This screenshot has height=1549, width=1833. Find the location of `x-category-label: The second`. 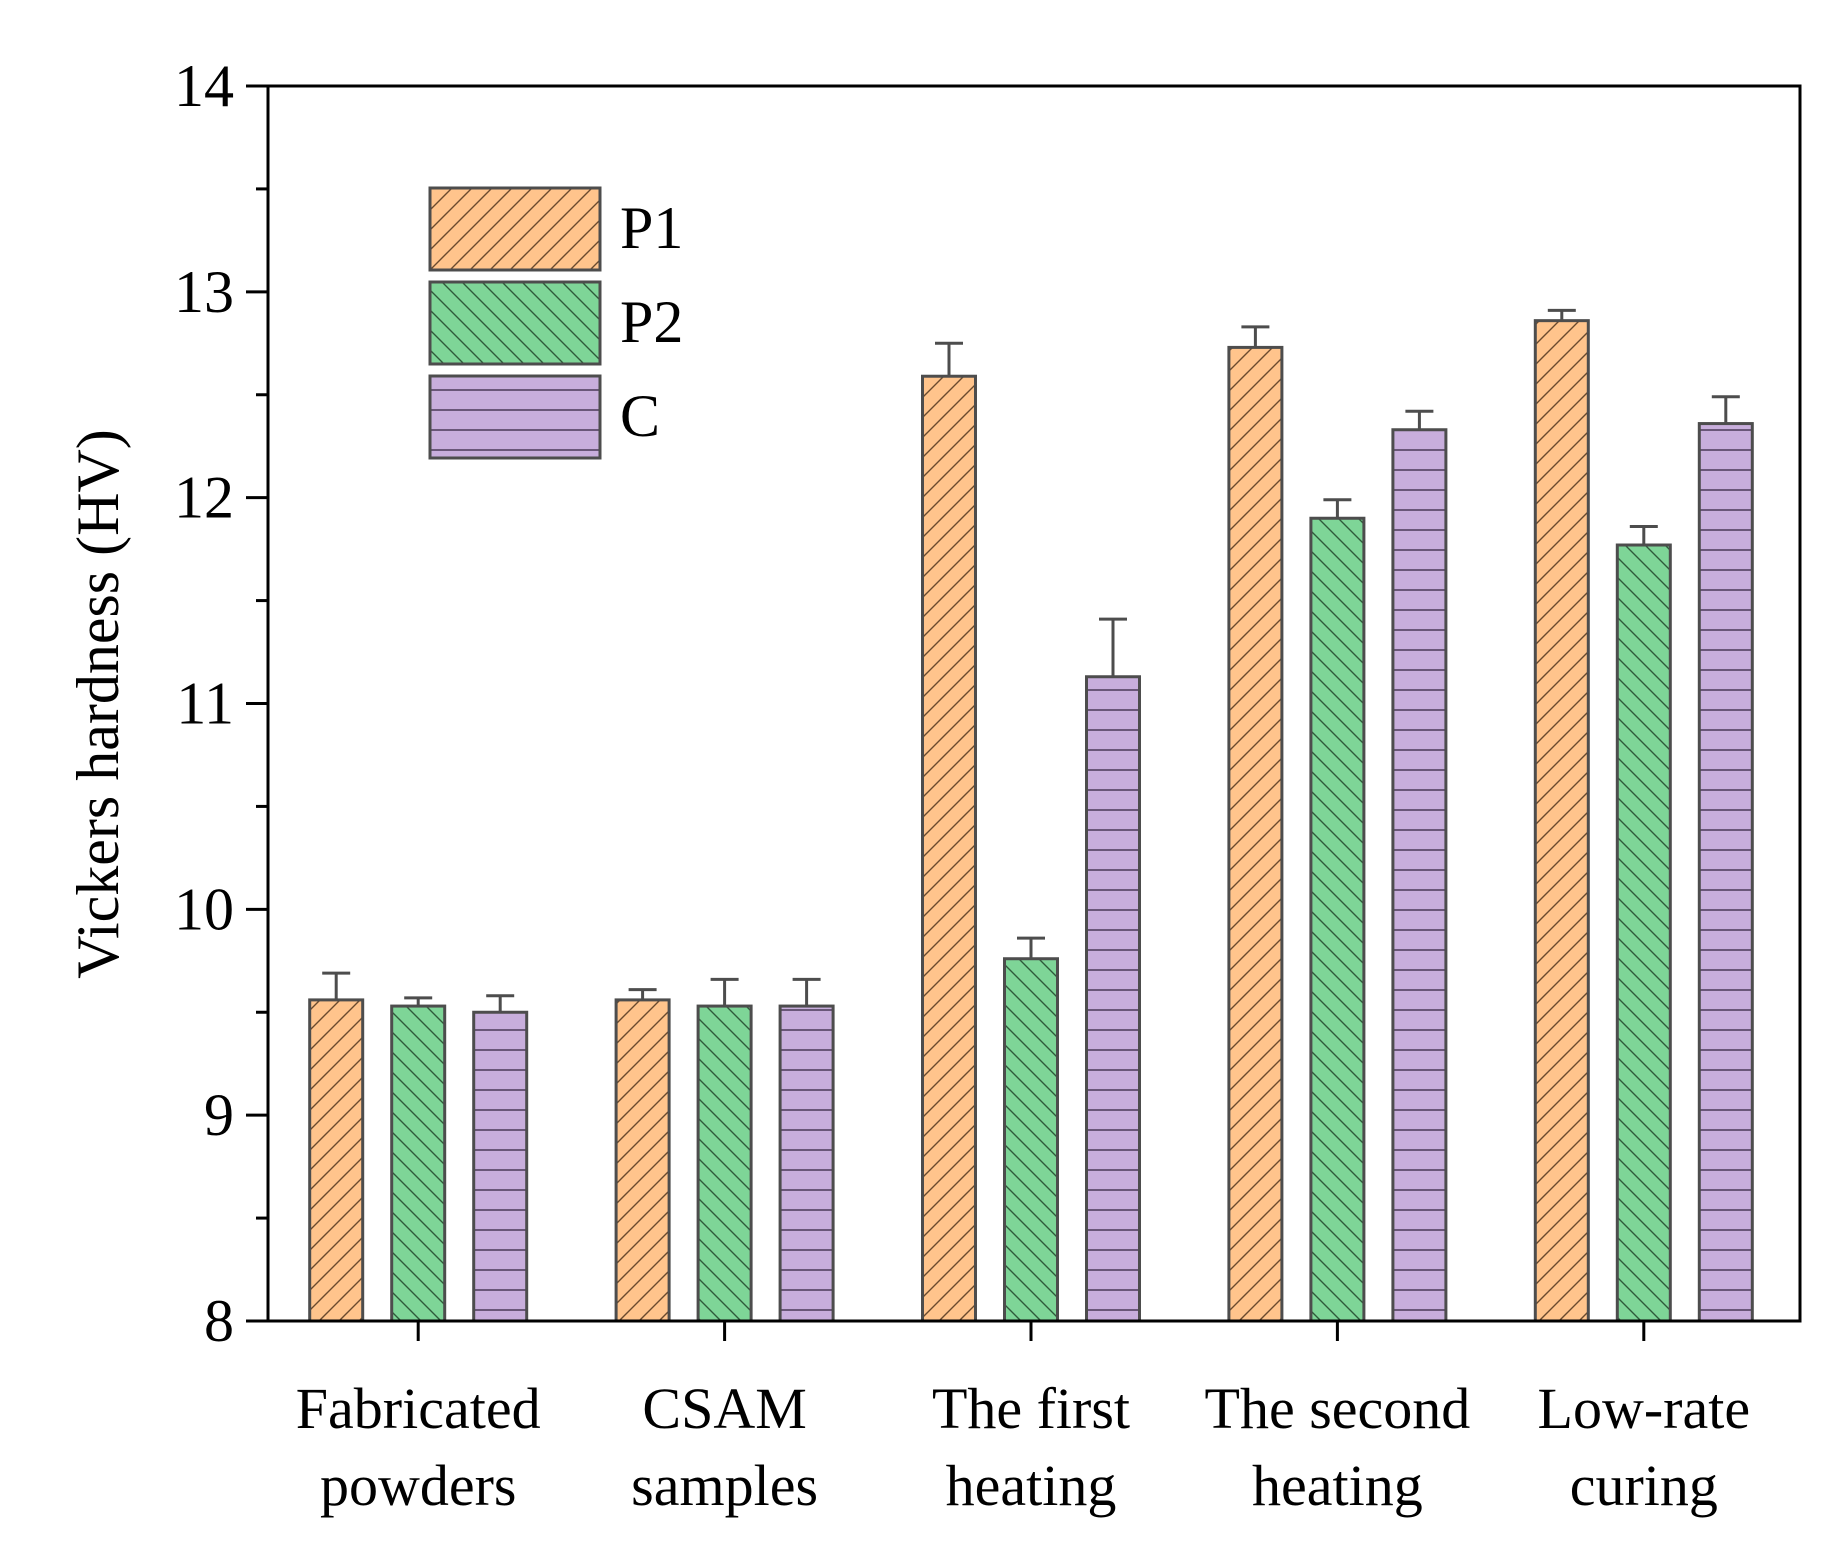

x-category-label: The second is located at coordinates (1338, 1408).